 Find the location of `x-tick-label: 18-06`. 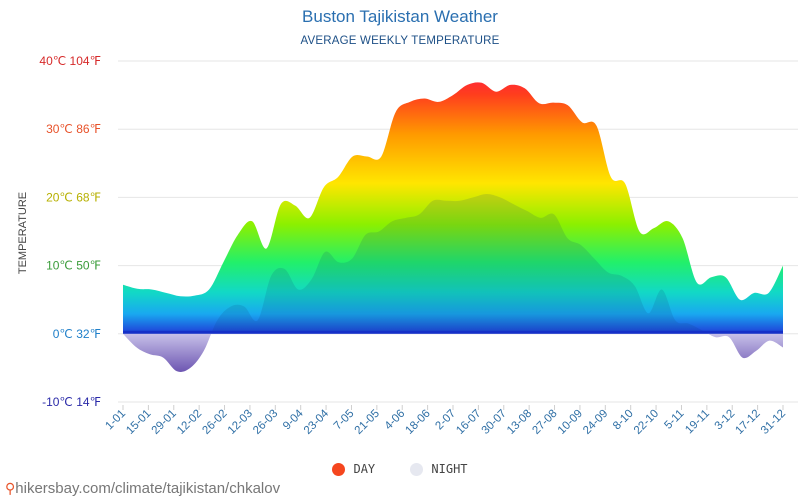

x-tick-label: 18-06 is located at coordinates (417, 422).